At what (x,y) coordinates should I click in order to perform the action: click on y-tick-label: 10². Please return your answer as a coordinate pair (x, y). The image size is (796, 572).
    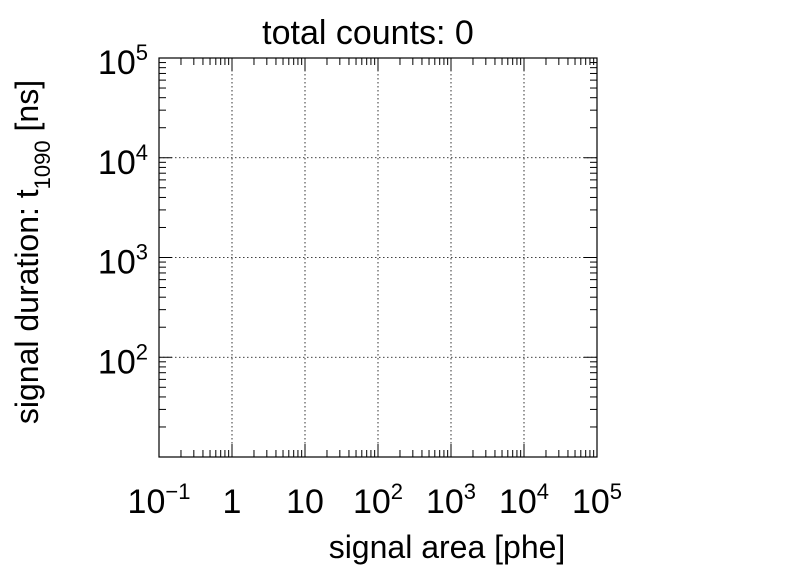
    Looking at the image, I should click on (123, 360).